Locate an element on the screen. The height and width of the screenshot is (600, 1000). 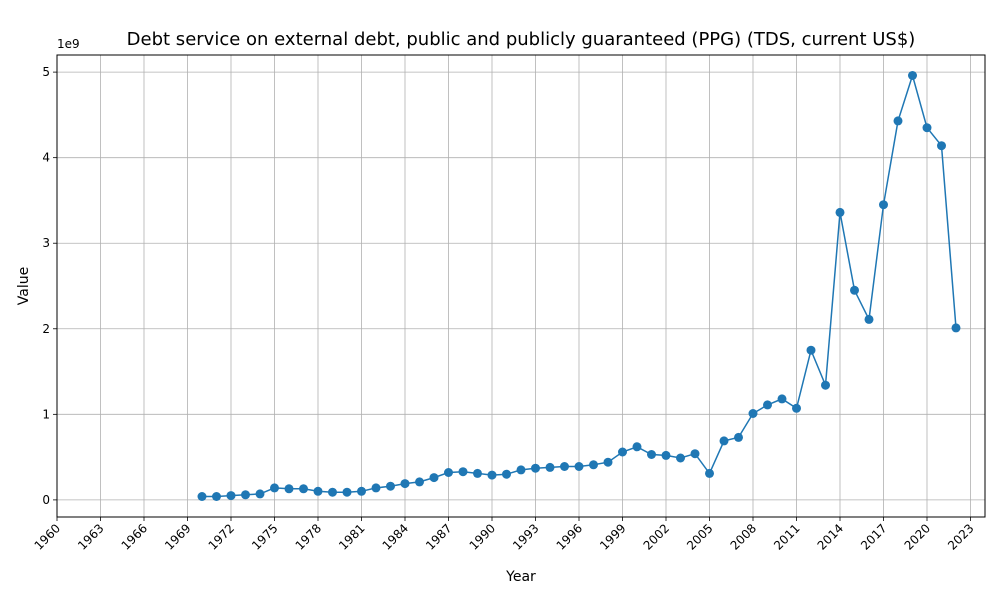
x-tick-label: 1981 is located at coordinates (351, 536).